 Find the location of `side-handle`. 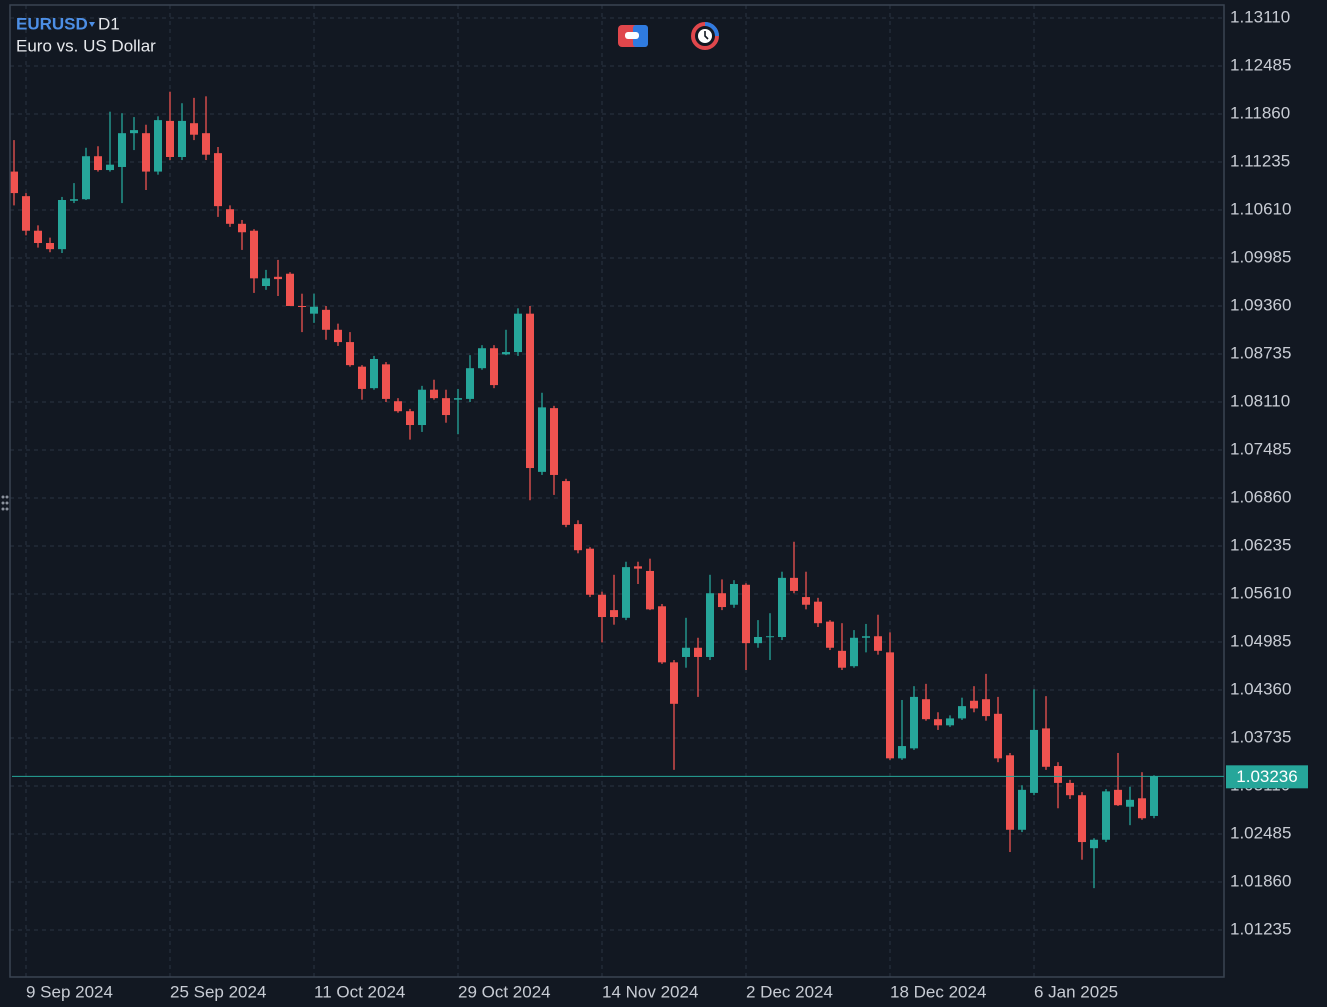

side-handle is located at coordinates (5, 503).